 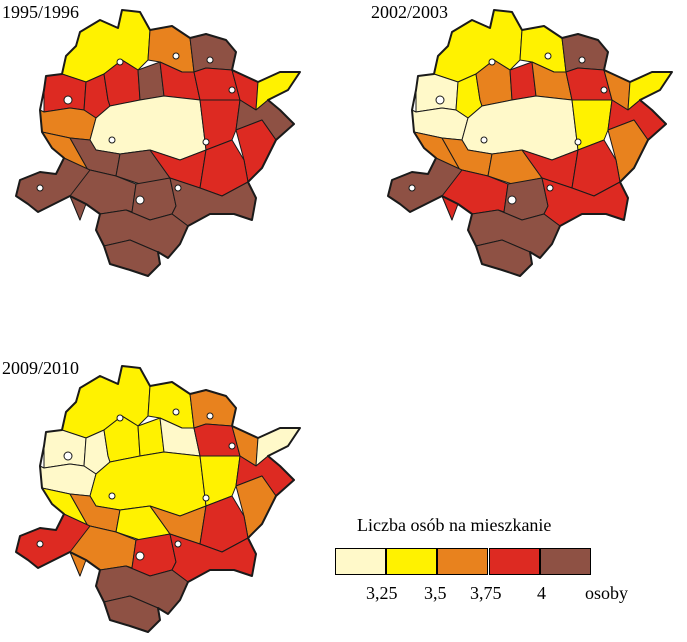 What do you see at coordinates (410, 12) in the screenshot?
I see `map-label-2002: 2002/2003` at bounding box center [410, 12].